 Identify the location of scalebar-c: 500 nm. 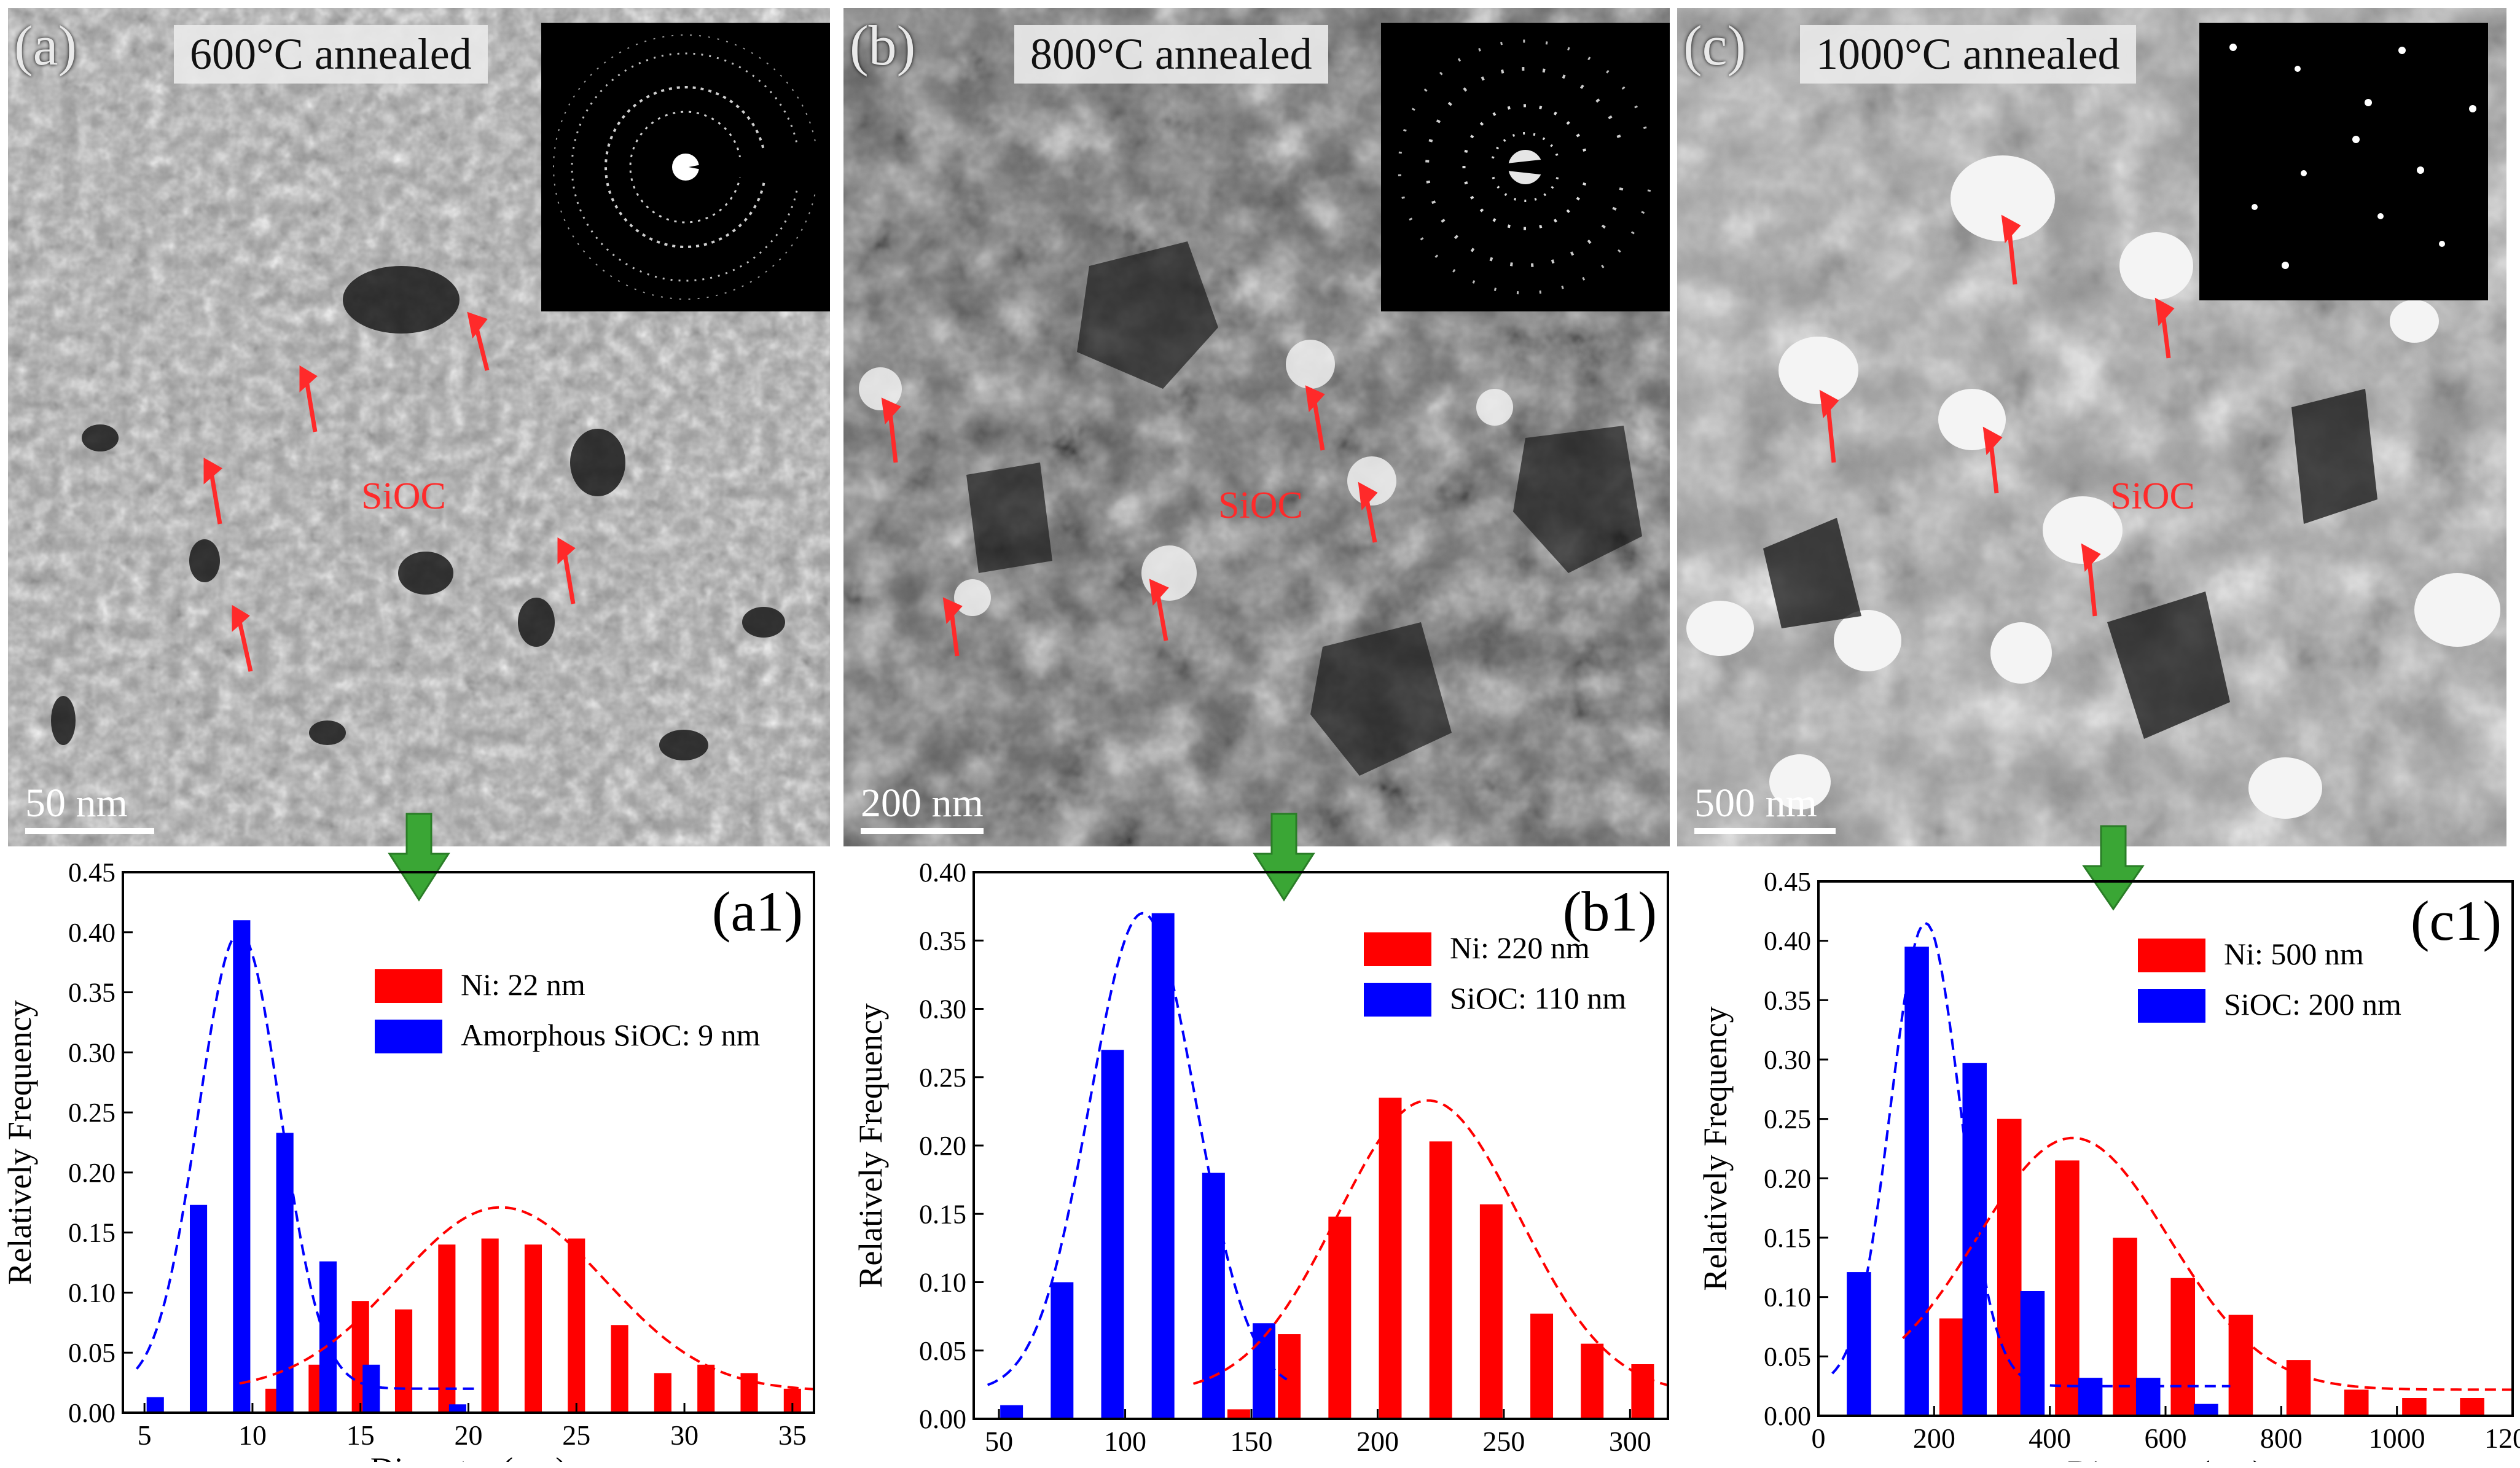
(1765, 807).